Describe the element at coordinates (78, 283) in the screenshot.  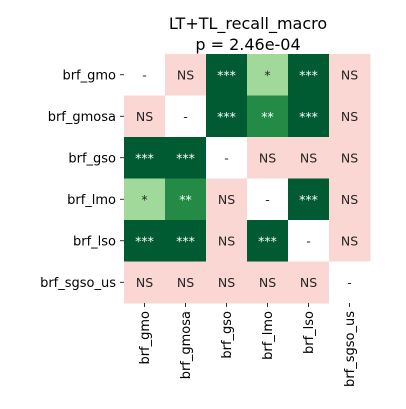
I see `row-tick-label: brf_sgso_us` at that location.